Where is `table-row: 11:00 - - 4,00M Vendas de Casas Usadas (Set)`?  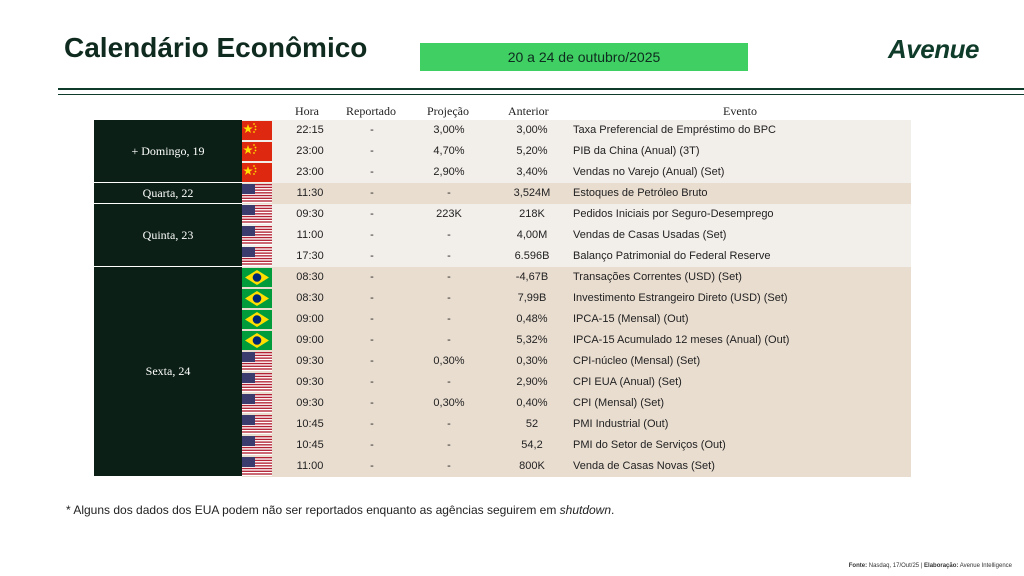
table-row: 11:00 - - 4,00M Vendas de Casas Usadas (Set) is located at coordinates (576, 235).